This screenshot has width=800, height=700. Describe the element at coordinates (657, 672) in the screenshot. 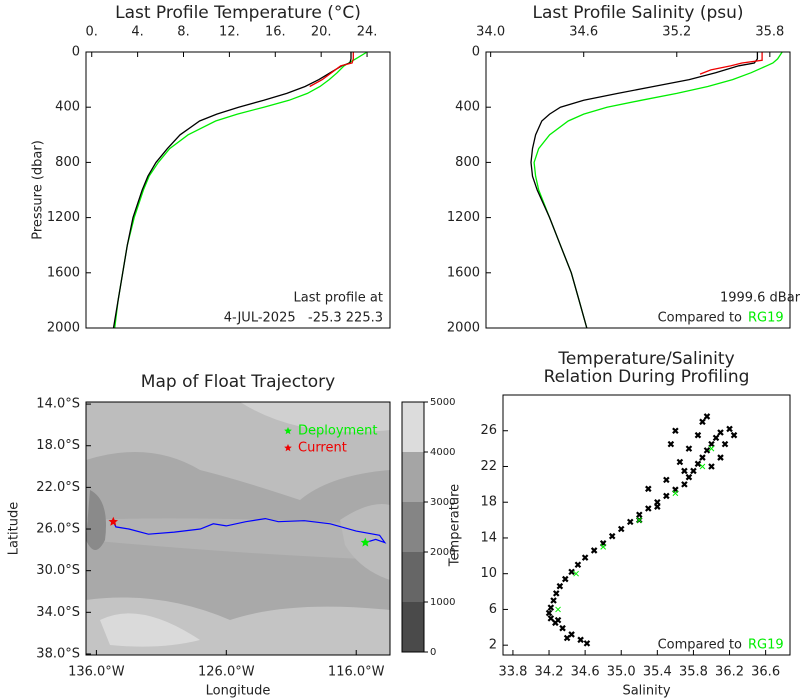

I see `x-tick-label: 35.4` at that location.